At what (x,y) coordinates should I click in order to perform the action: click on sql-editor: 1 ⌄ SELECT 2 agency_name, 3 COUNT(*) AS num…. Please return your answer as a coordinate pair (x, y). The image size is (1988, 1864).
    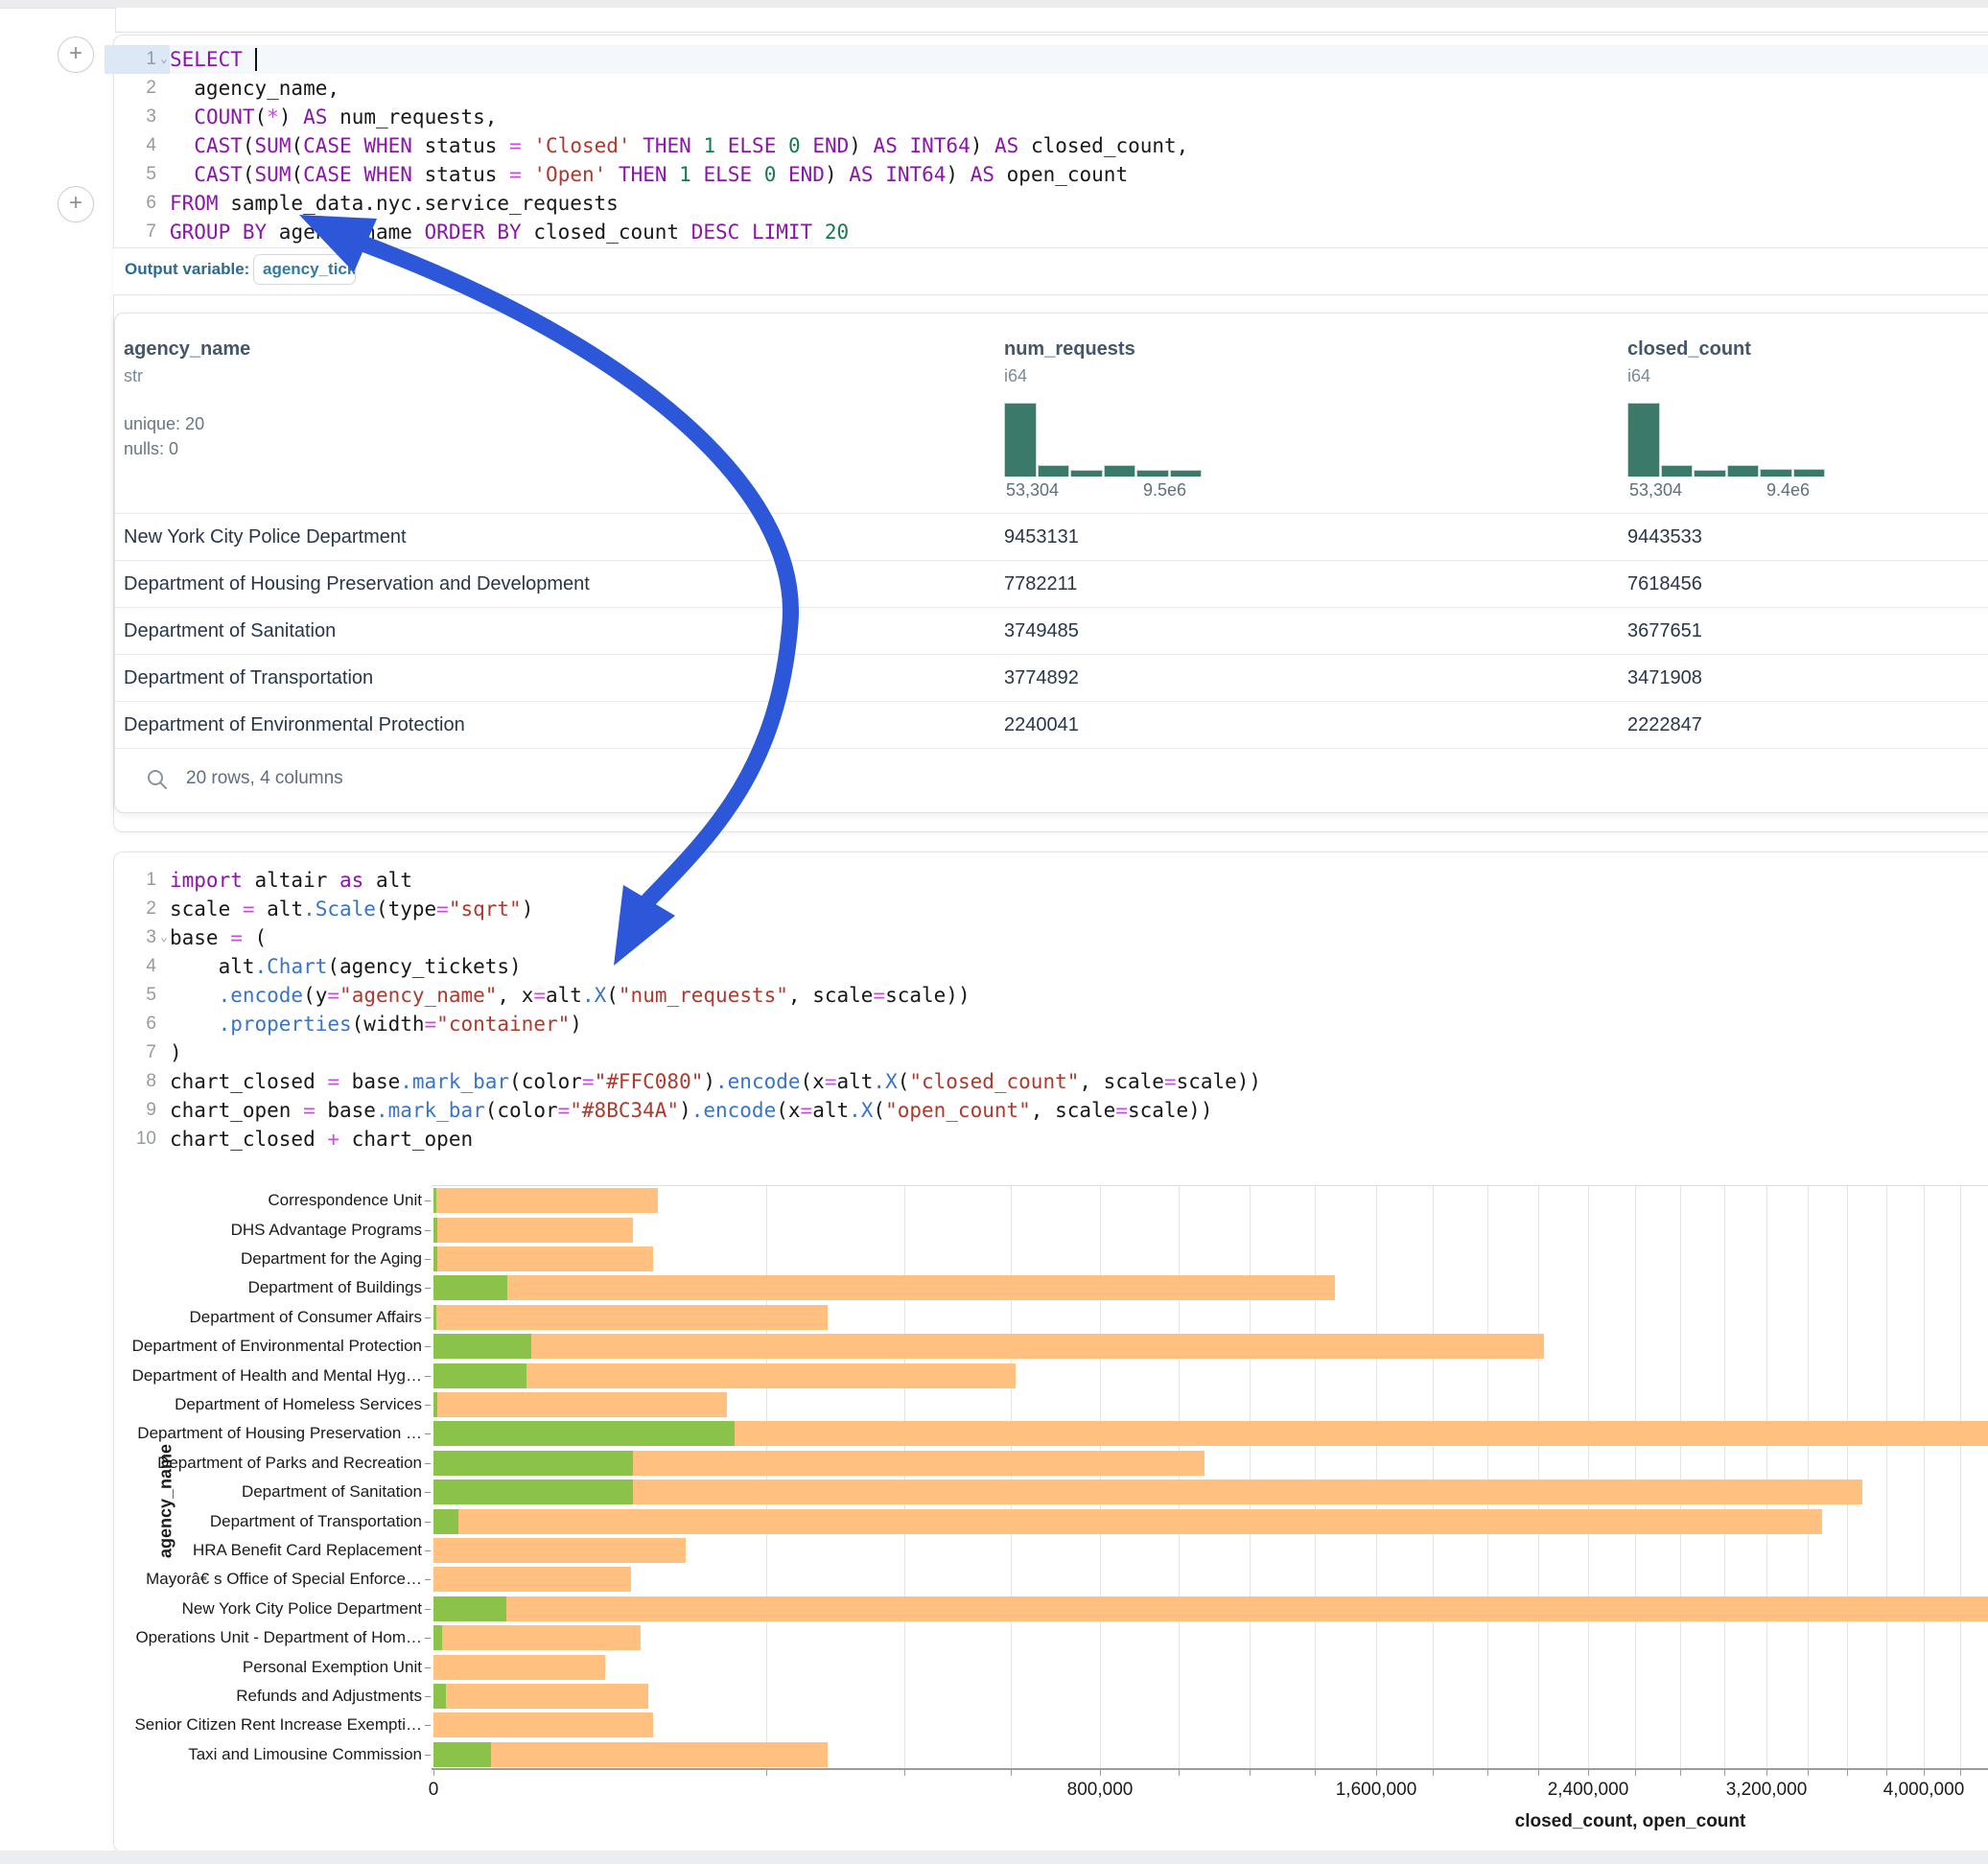
    Looking at the image, I should click on (1047, 145).